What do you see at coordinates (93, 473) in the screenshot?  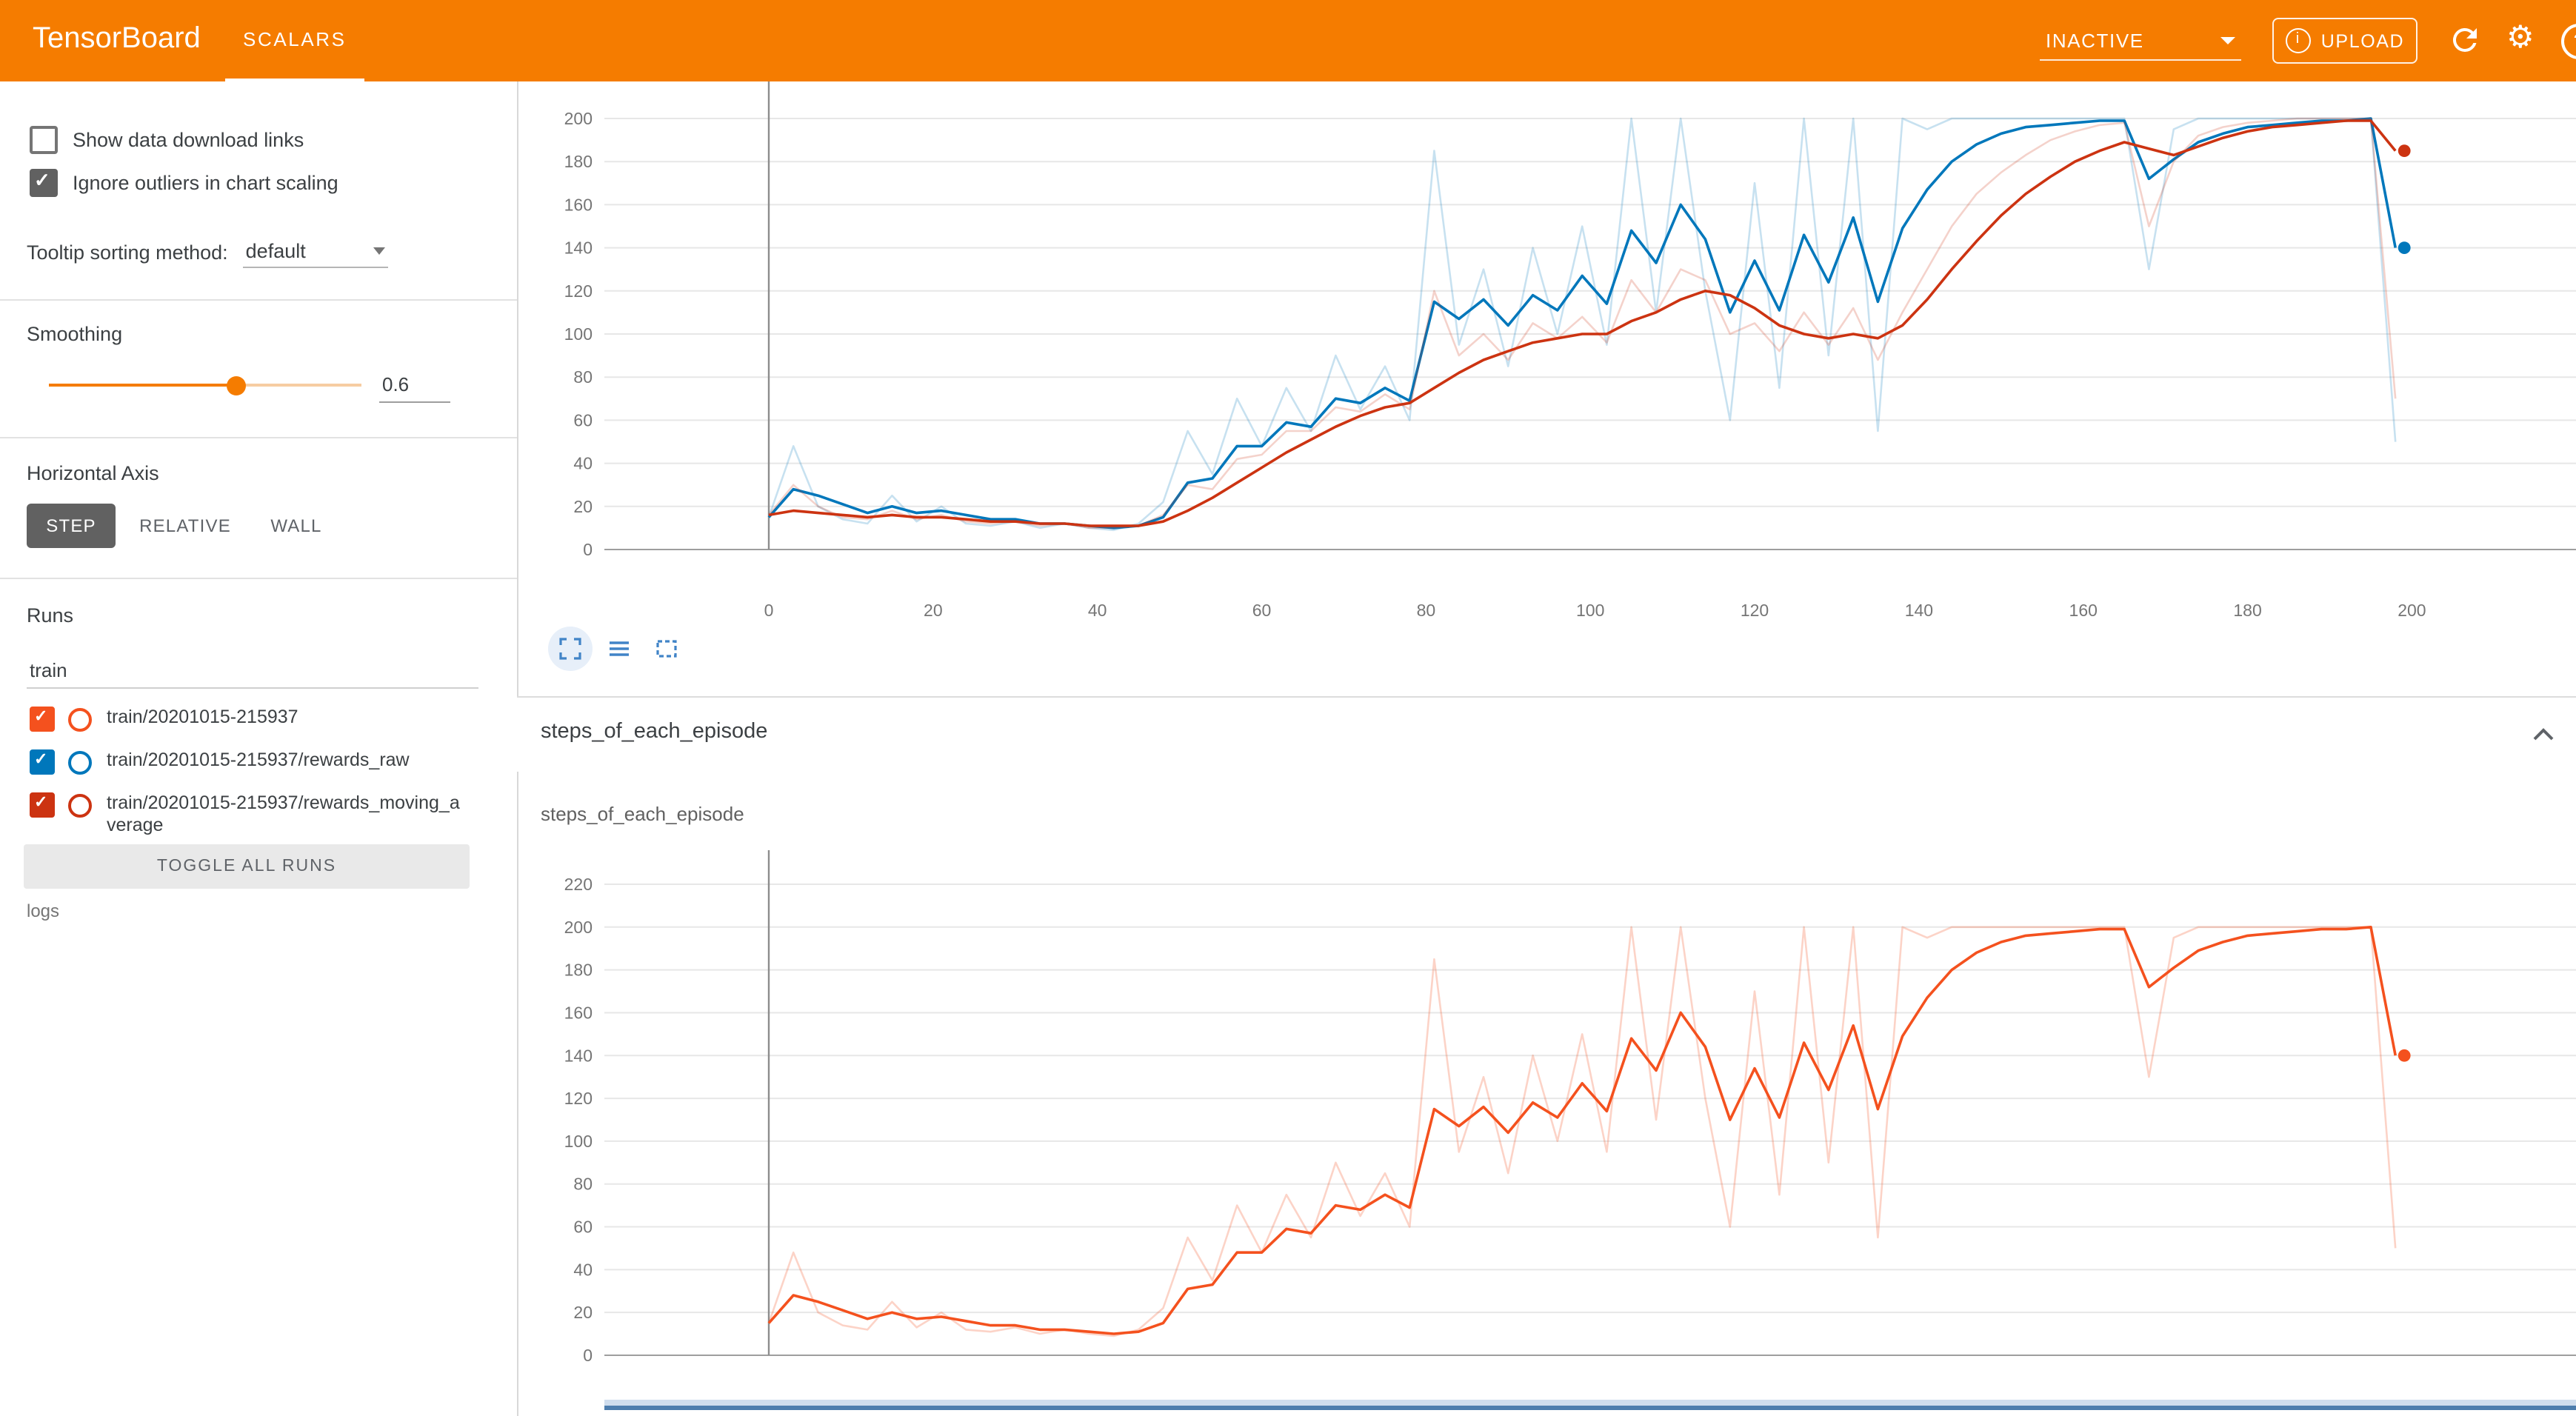 I see `horizontal-axis-label: Horizontal Axis` at bounding box center [93, 473].